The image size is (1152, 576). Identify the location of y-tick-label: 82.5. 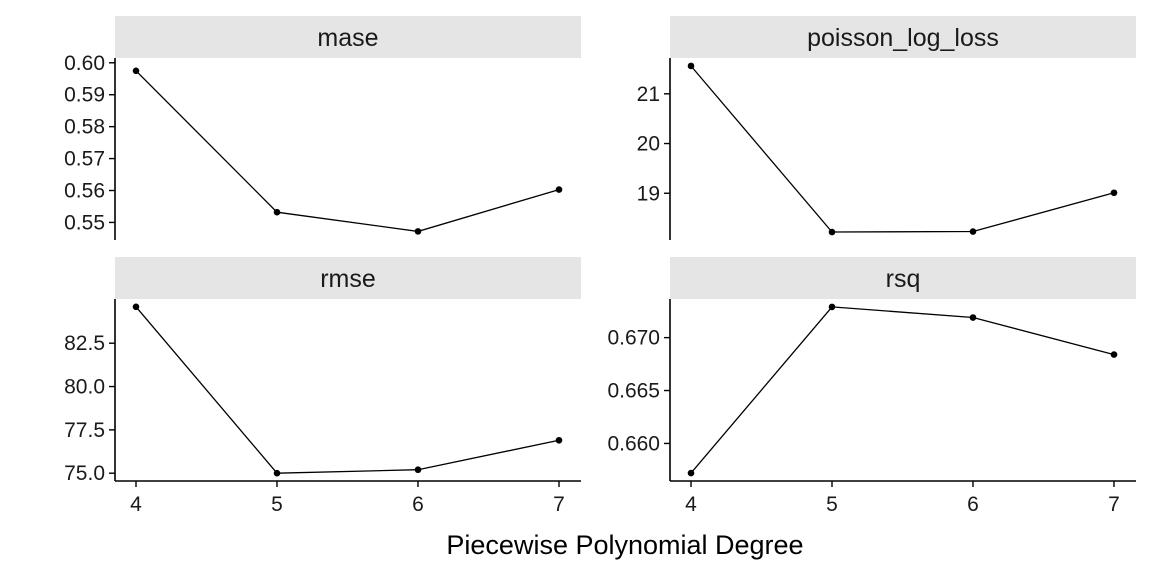
(84, 343).